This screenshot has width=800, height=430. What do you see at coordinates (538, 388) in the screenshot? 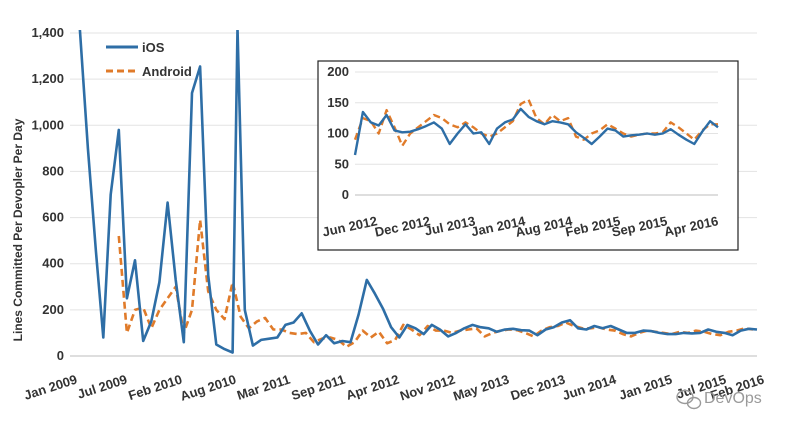
I see `main-x-tick-label: Dec 2013` at bounding box center [538, 388].